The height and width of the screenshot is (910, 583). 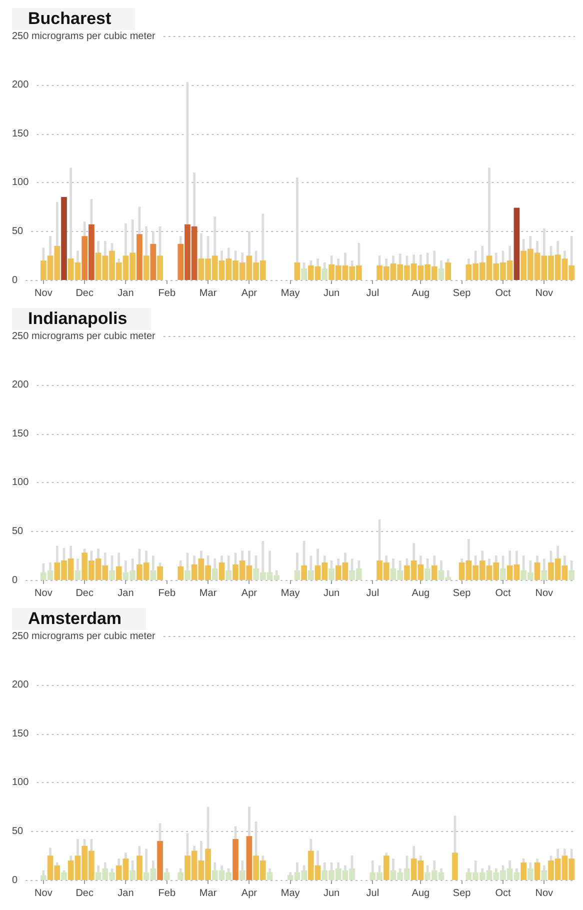 What do you see at coordinates (503, 293) in the screenshot?
I see `x-tick-label: Oct` at bounding box center [503, 293].